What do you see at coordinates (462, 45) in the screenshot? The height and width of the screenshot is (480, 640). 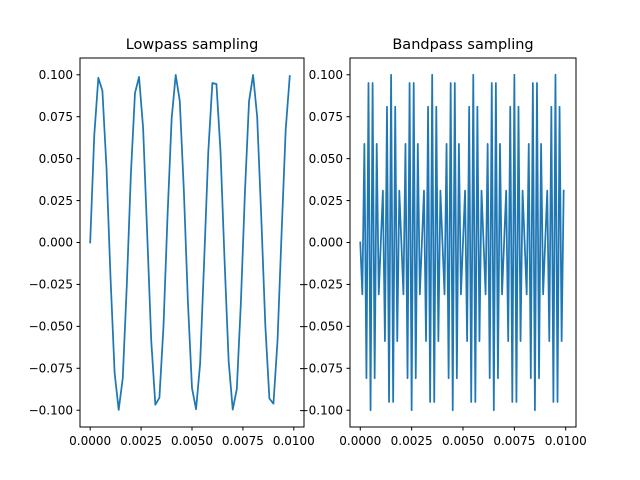 I see `bandpass-chart-title: Bandpass sampling` at bounding box center [462, 45].